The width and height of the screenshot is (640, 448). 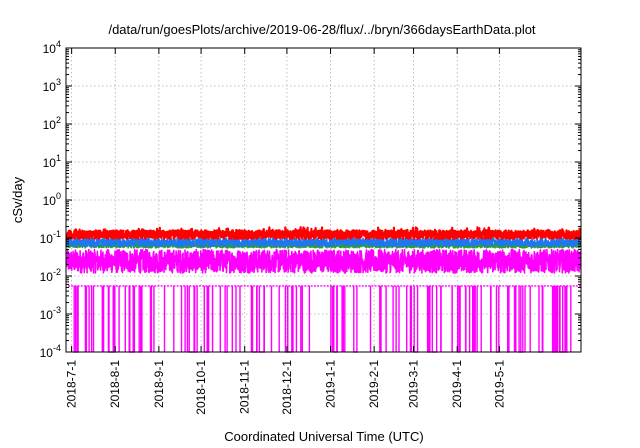 I want to click on x-axis-label: Coordinated Universal Time (UTC), so click(x=323, y=436).